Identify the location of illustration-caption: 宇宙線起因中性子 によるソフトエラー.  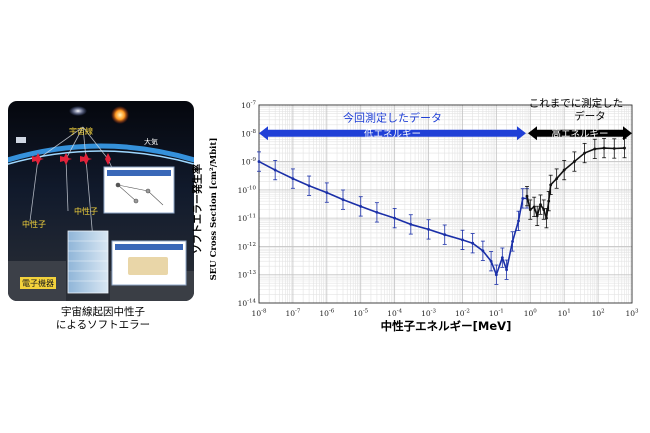
(103, 319).